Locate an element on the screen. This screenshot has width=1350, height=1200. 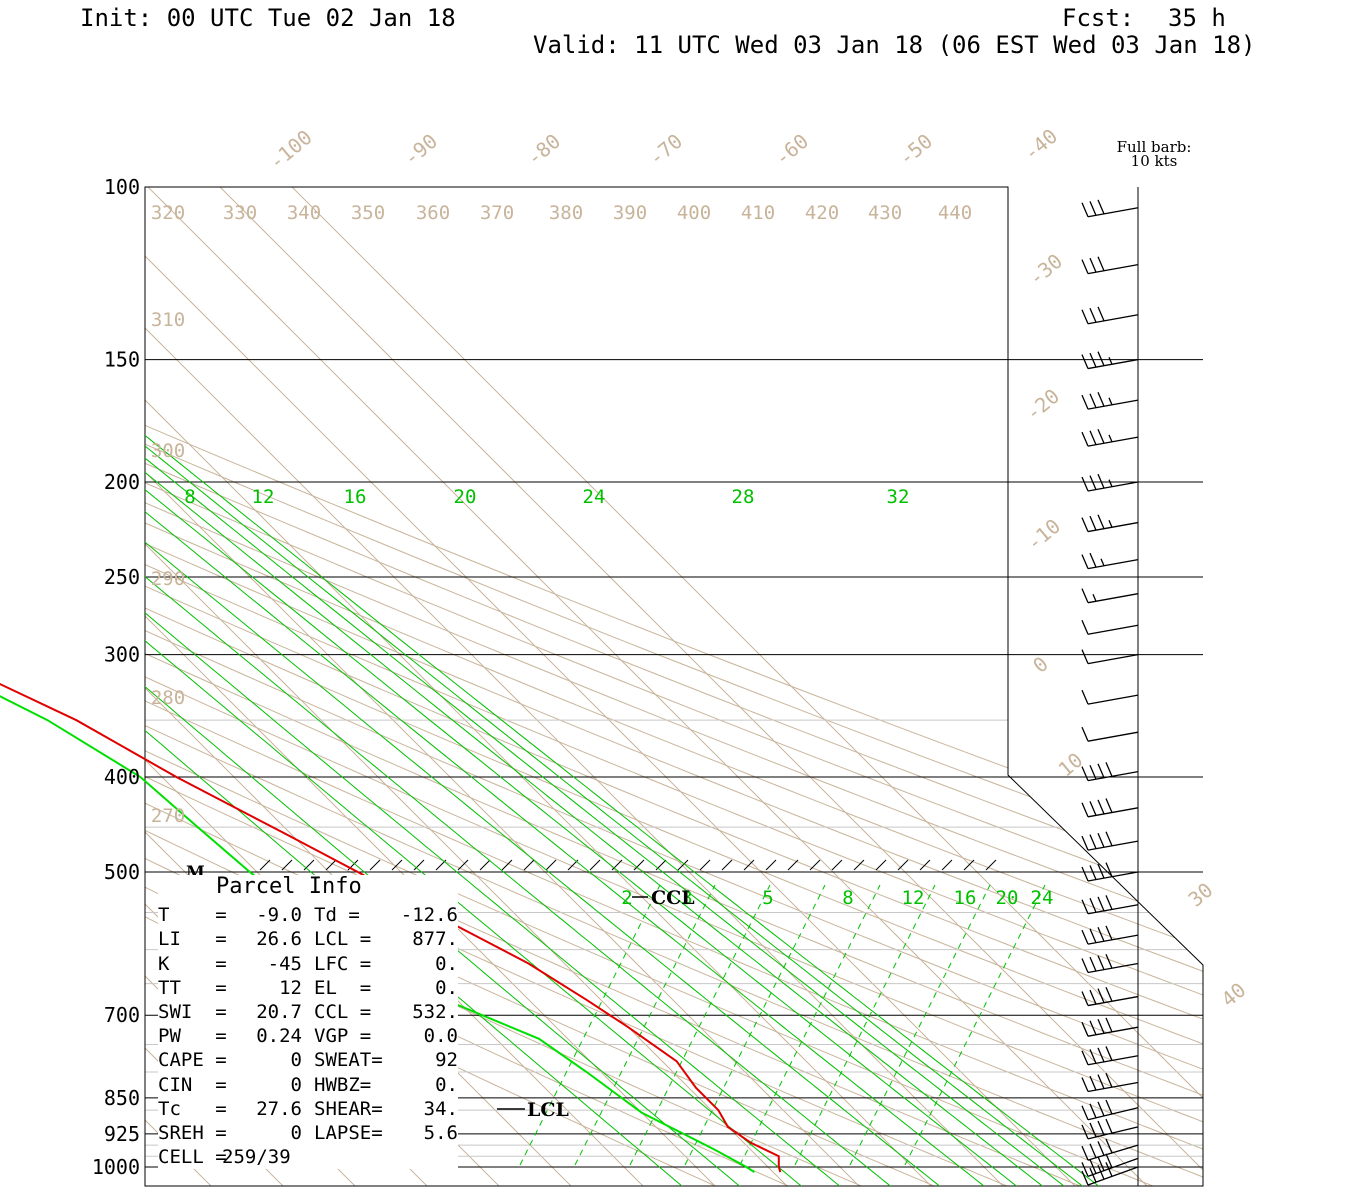
isotherm-label: 30 is located at coordinates (1201, 895).